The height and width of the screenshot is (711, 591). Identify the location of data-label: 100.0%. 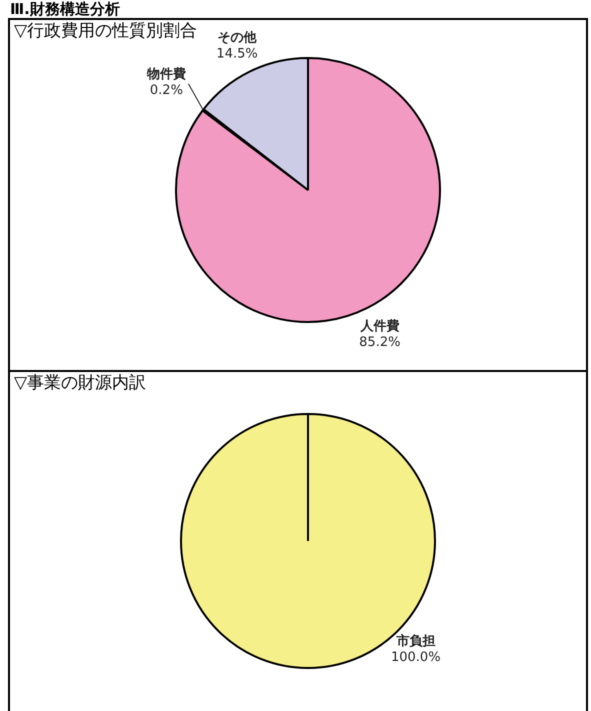
(415, 657).